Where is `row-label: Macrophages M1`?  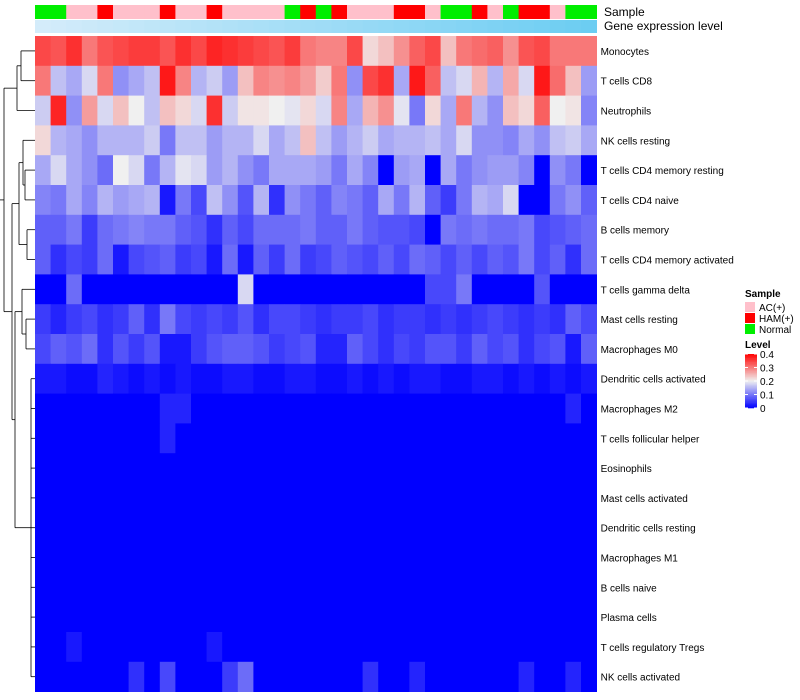 row-label: Macrophages M1 is located at coordinates (640, 559).